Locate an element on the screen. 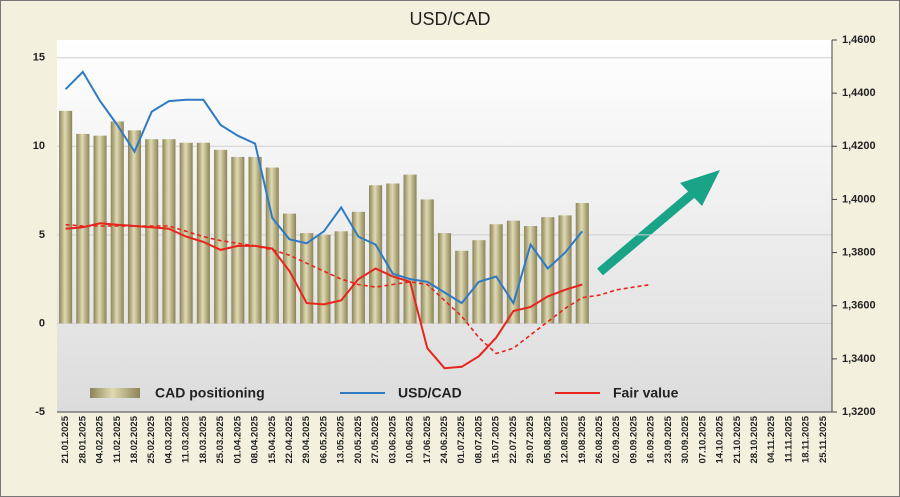  x-tick-label: 02.09.2025 is located at coordinates (616, 439).